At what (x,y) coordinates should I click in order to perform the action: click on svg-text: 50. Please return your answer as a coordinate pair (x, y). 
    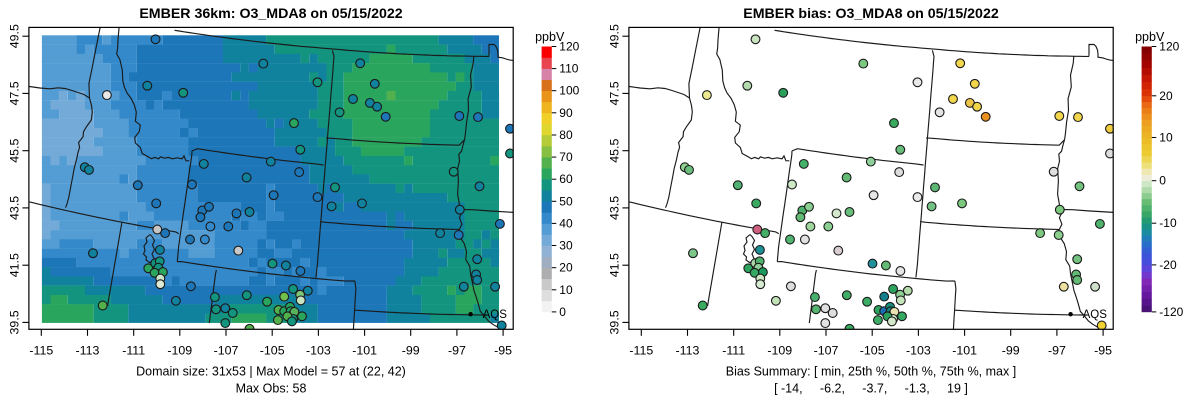
    Looking at the image, I should click on (566, 201).